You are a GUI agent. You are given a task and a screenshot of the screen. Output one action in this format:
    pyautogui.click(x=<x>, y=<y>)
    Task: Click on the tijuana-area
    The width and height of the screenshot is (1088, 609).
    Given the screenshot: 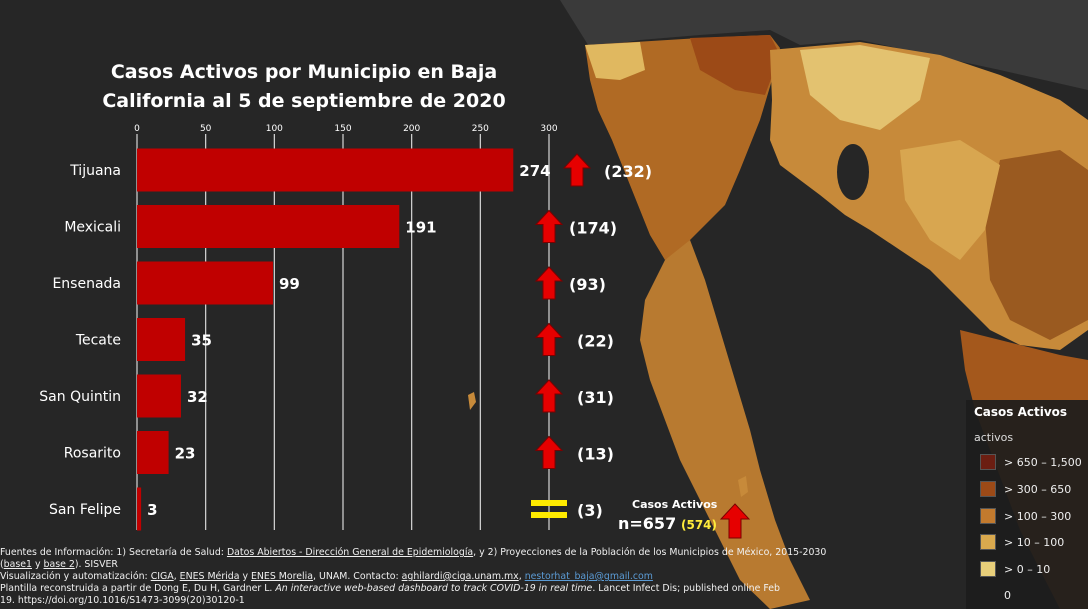 What is the action you would take?
    pyautogui.click(x=615, y=61)
    